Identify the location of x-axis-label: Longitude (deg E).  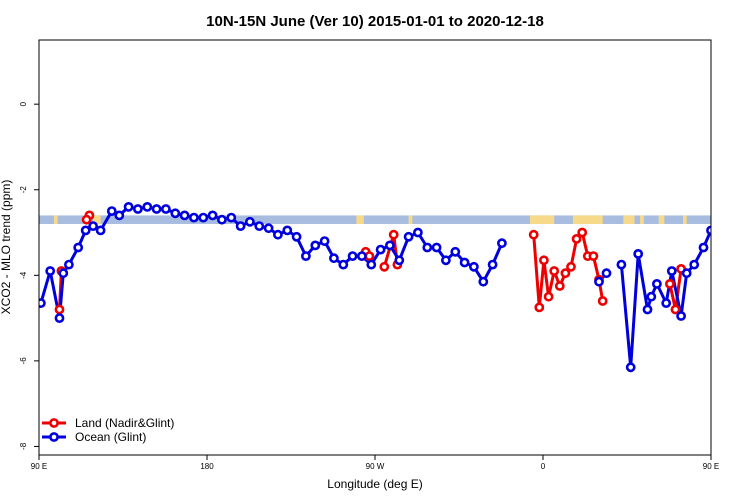
(374, 484).